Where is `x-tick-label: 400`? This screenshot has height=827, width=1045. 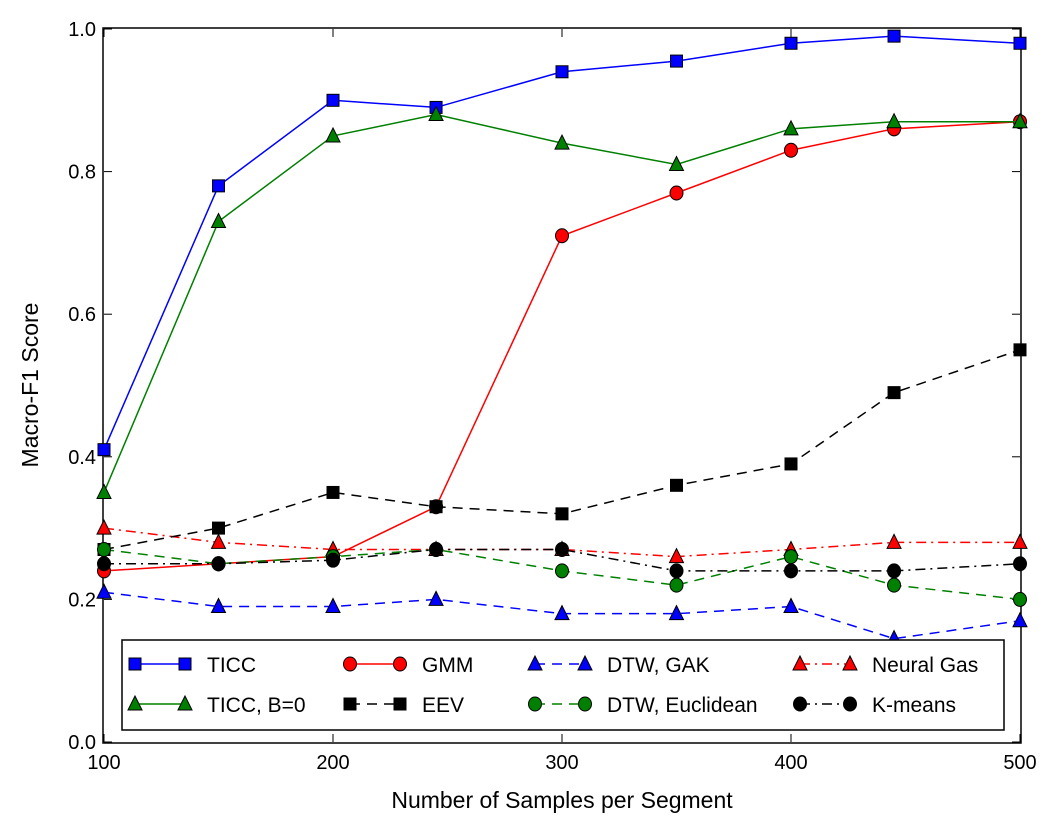 x-tick-label: 400 is located at coordinates (790, 763).